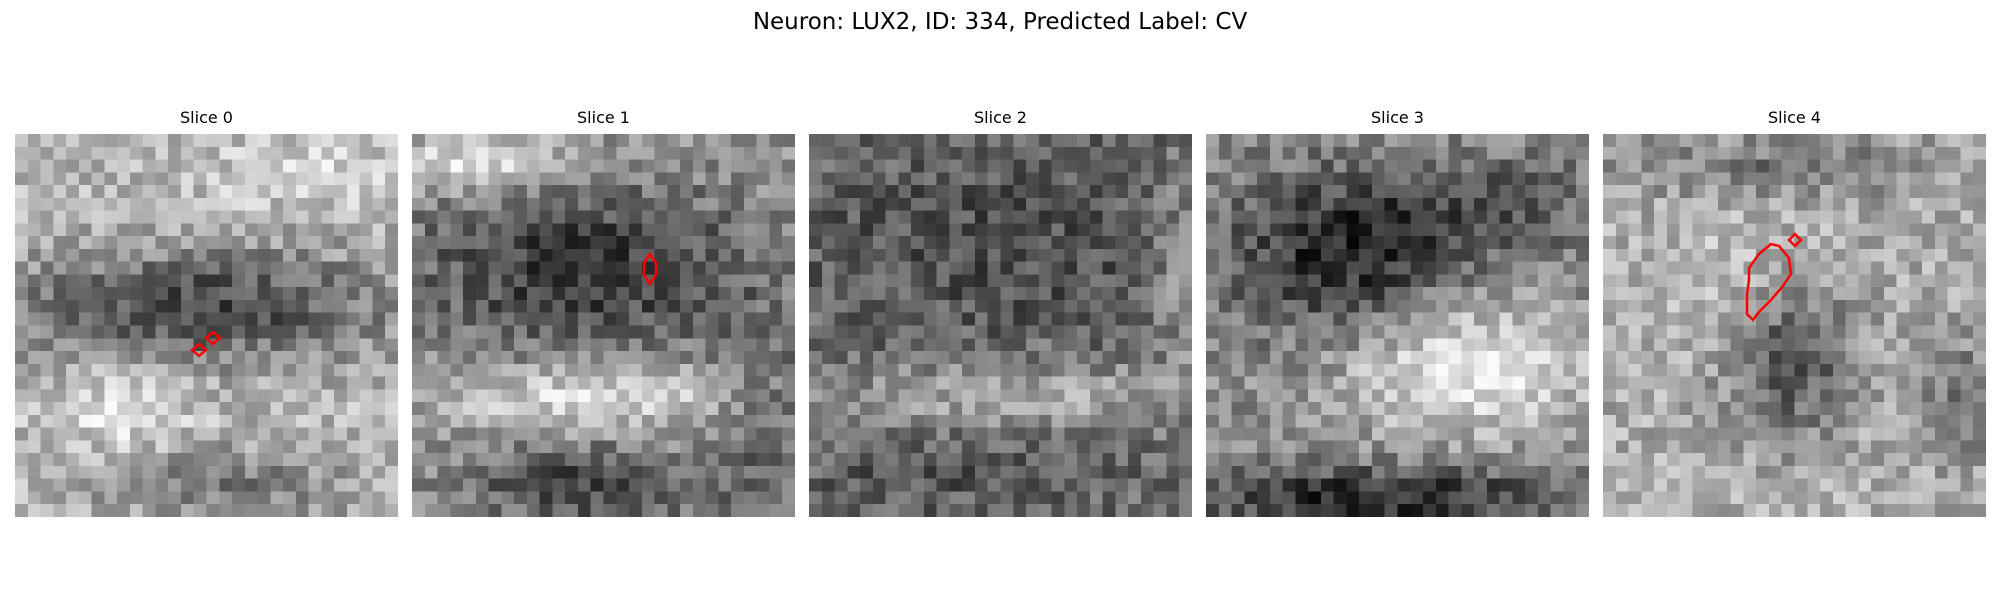  What do you see at coordinates (1794, 117) in the screenshot?
I see `slice-title: Slice 4` at bounding box center [1794, 117].